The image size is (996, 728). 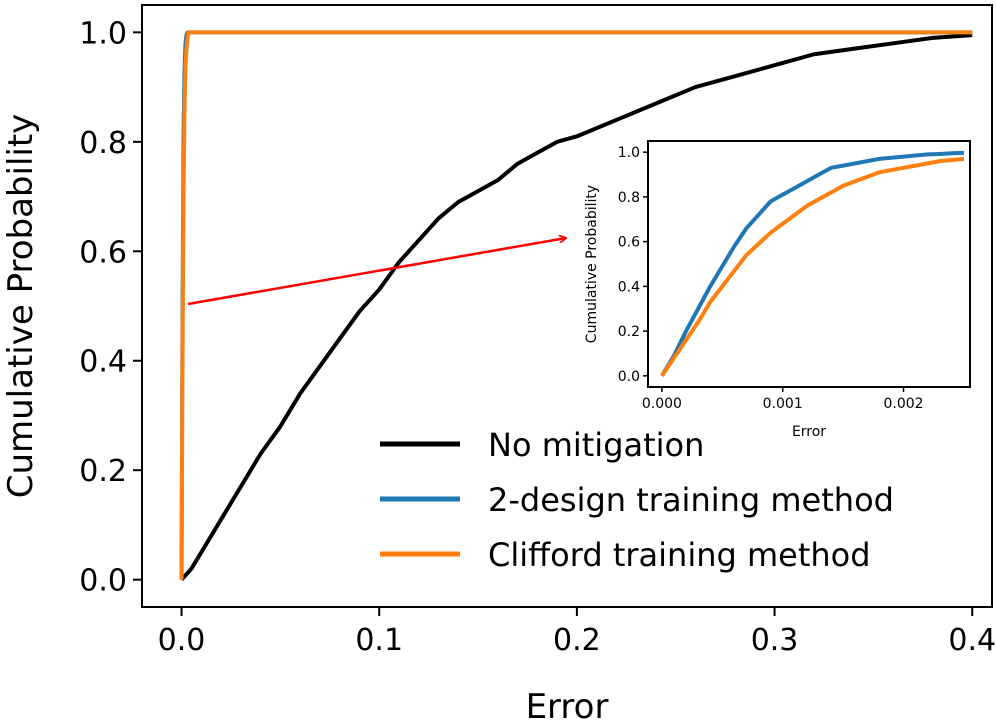 I want to click on main-y-tick-label: 0.8, so click(x=103, y=143).